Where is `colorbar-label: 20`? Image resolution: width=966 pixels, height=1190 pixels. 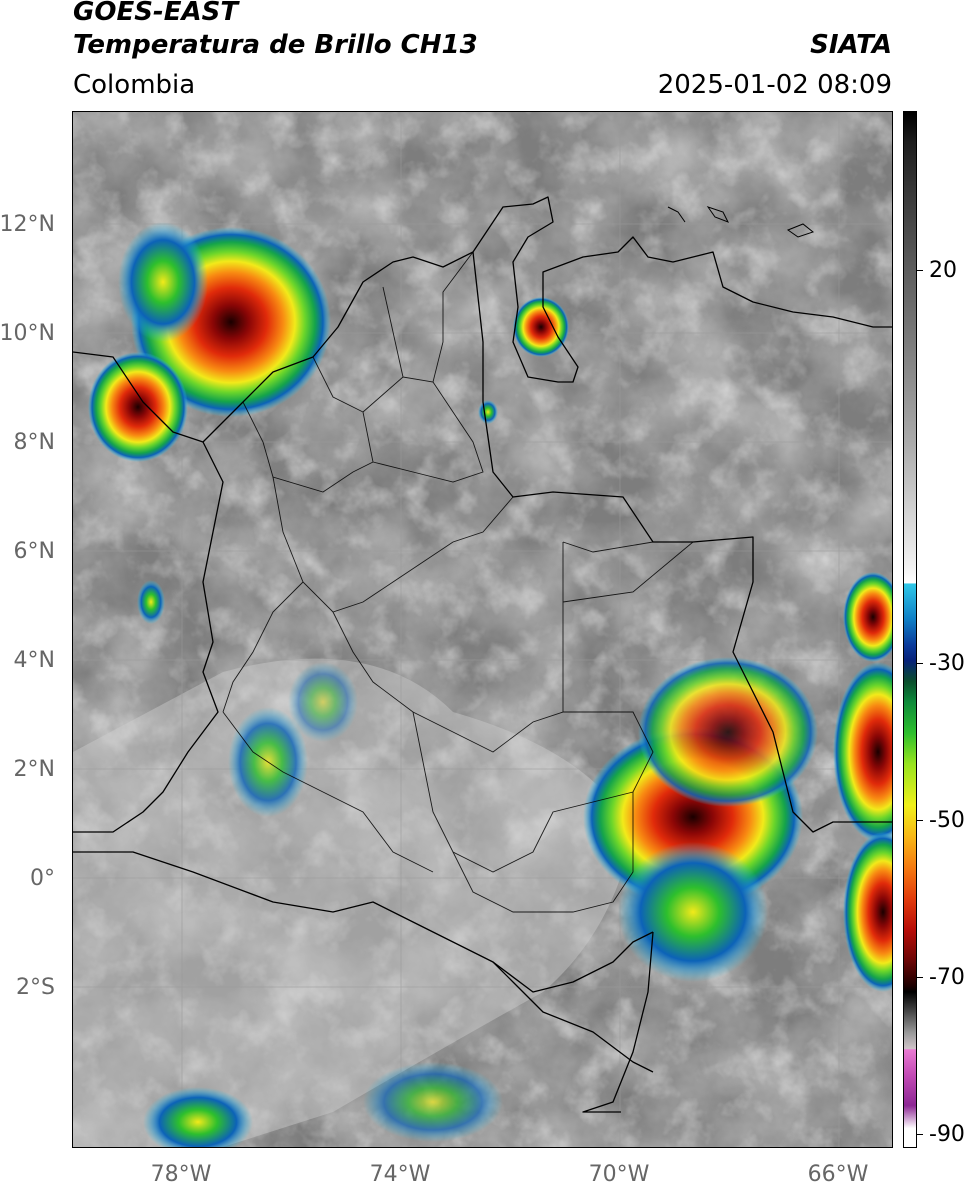 colorbar-label: 20 is located at coordinates (943, 270).